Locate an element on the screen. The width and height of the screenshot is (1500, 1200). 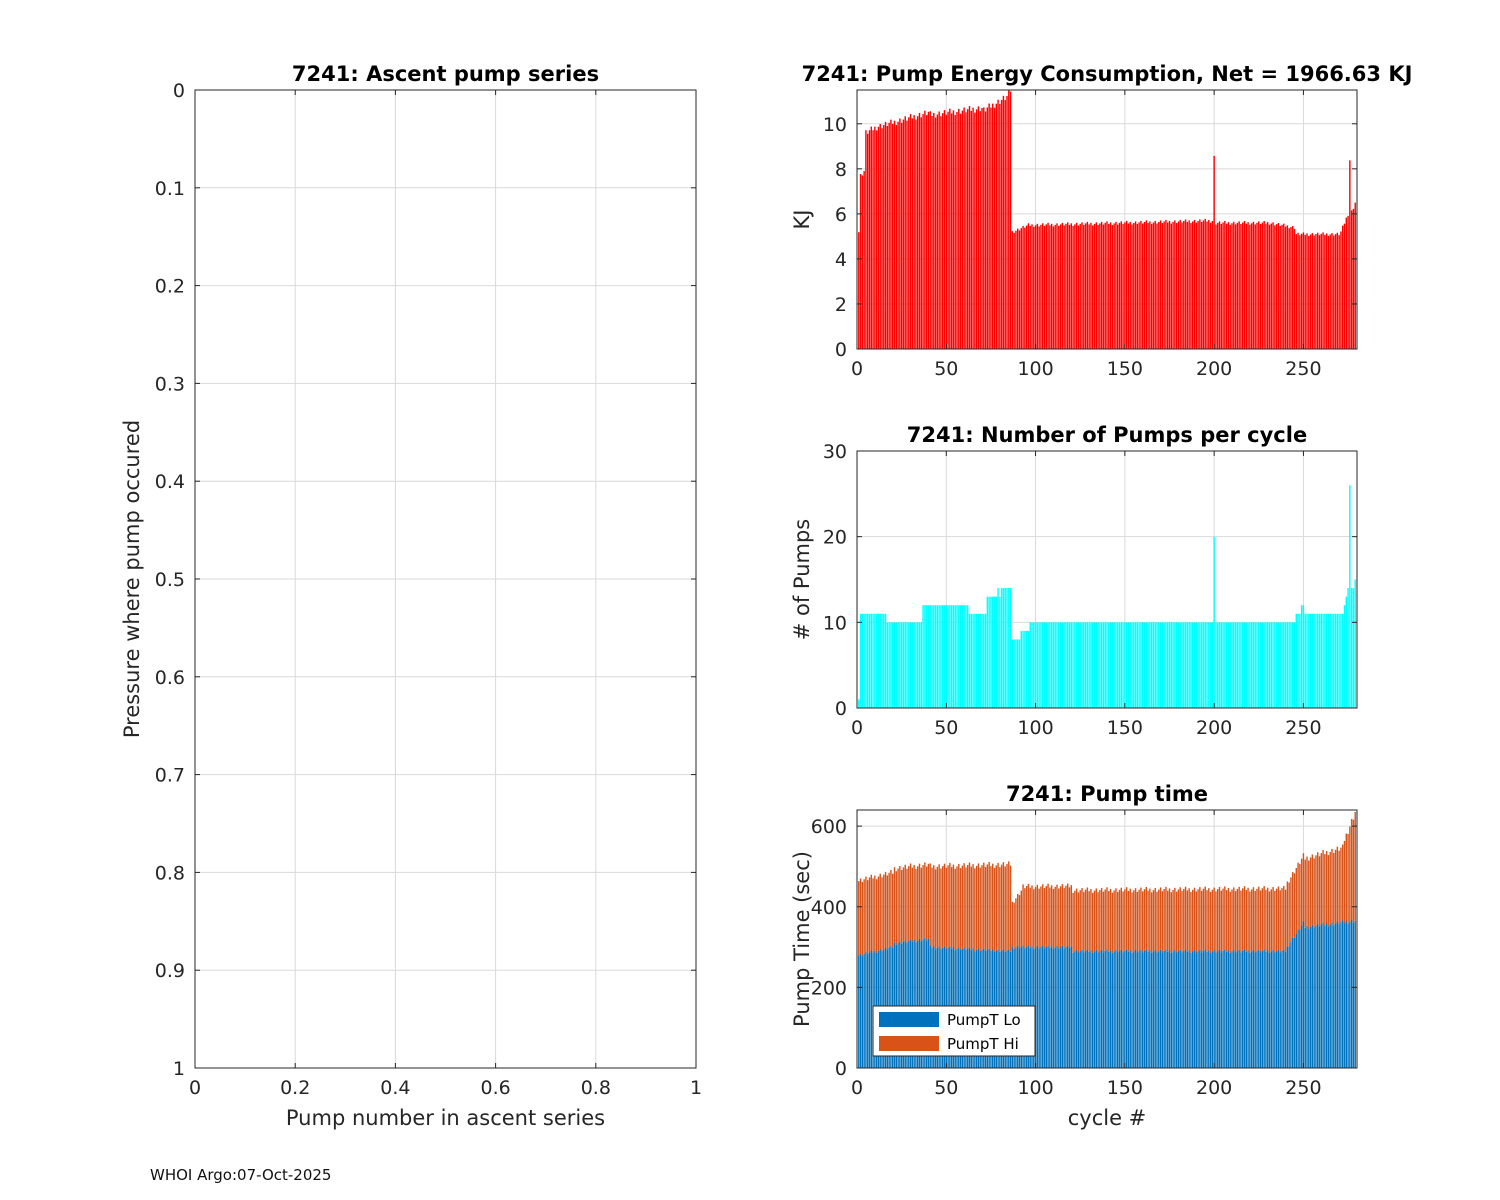
y-tick-label: 0.4 is located at coordinates (170, 482).